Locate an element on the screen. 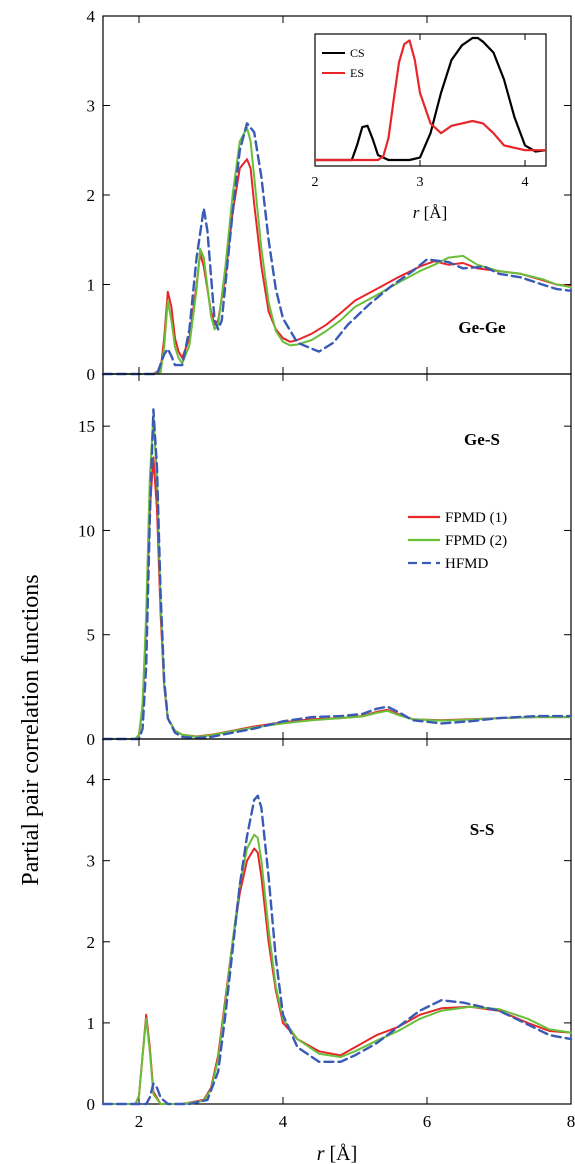 Image resolution: width=575 pixels, height=1164 pixels. legend-label-2: HFMD is located at coordinates (467, 564).